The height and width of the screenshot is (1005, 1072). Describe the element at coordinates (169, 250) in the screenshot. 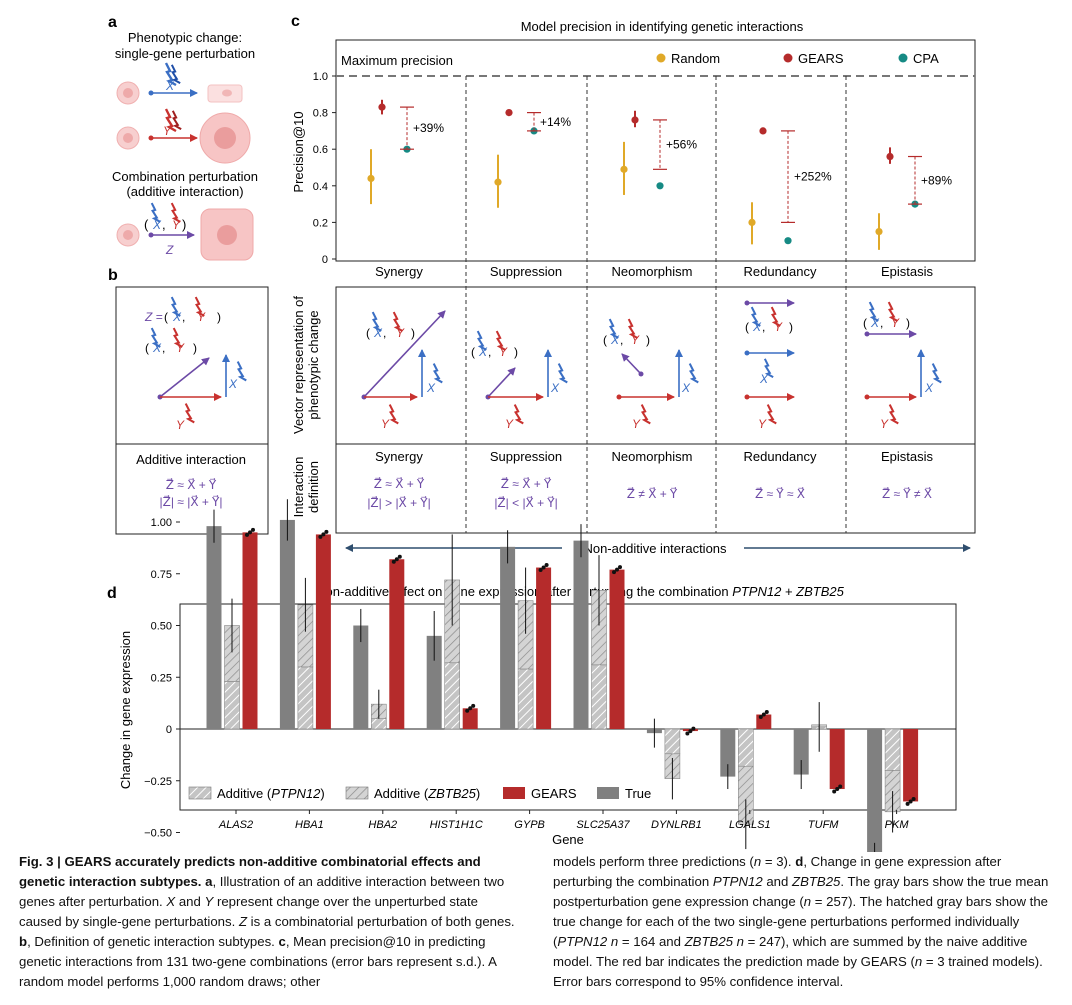

I see `z-label: Z` at that location.